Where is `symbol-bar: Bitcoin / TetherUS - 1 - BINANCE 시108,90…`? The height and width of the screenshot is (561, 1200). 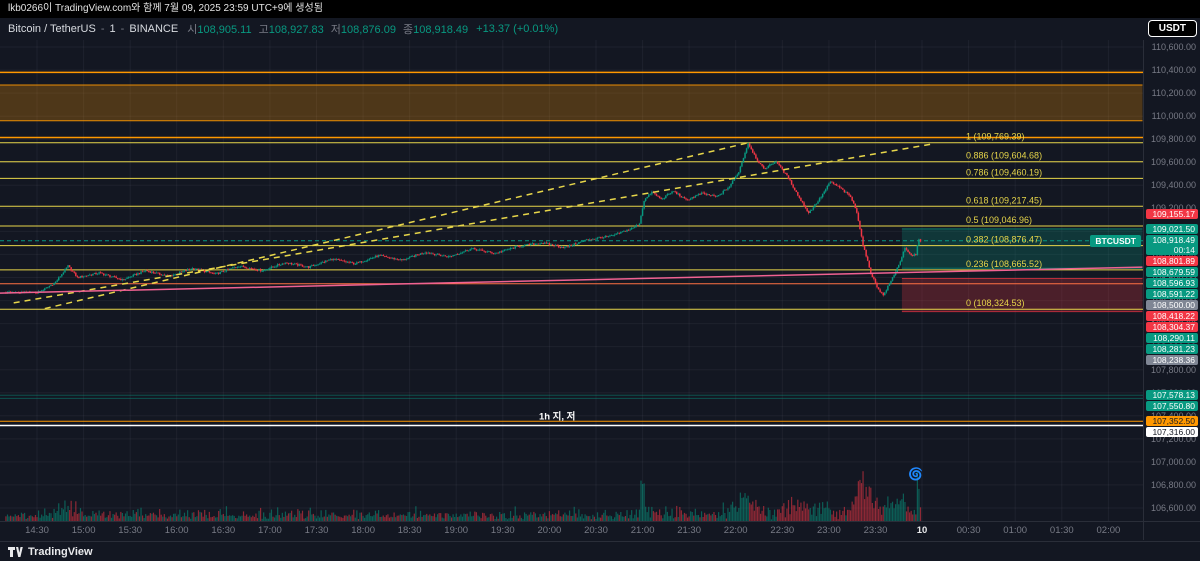
symbol-bar: Bitcoin / TetherUS - 1 - BINANCE 시108,90… is located at coordinates (571, 29).